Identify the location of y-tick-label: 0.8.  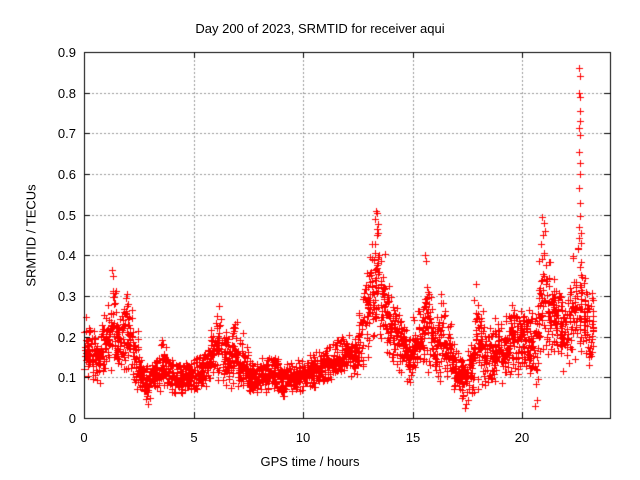
(66, 93).